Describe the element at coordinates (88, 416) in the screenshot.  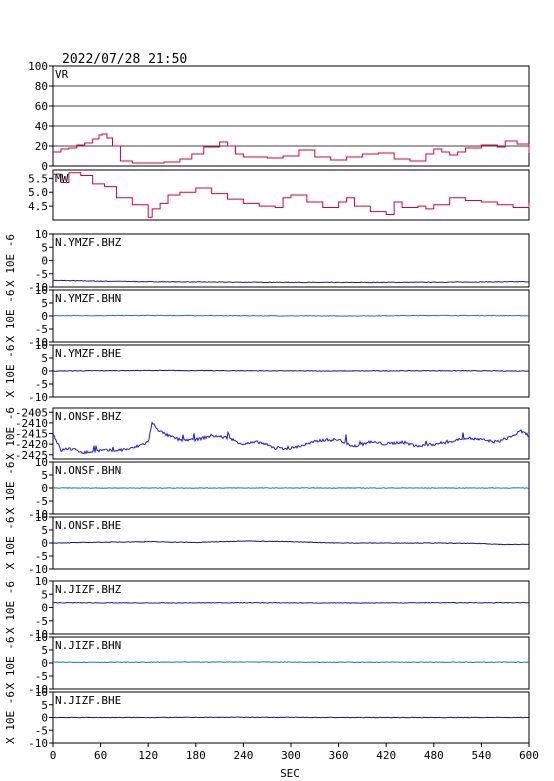
I see `panel-label: N.ONSF.BHZ` at that location.